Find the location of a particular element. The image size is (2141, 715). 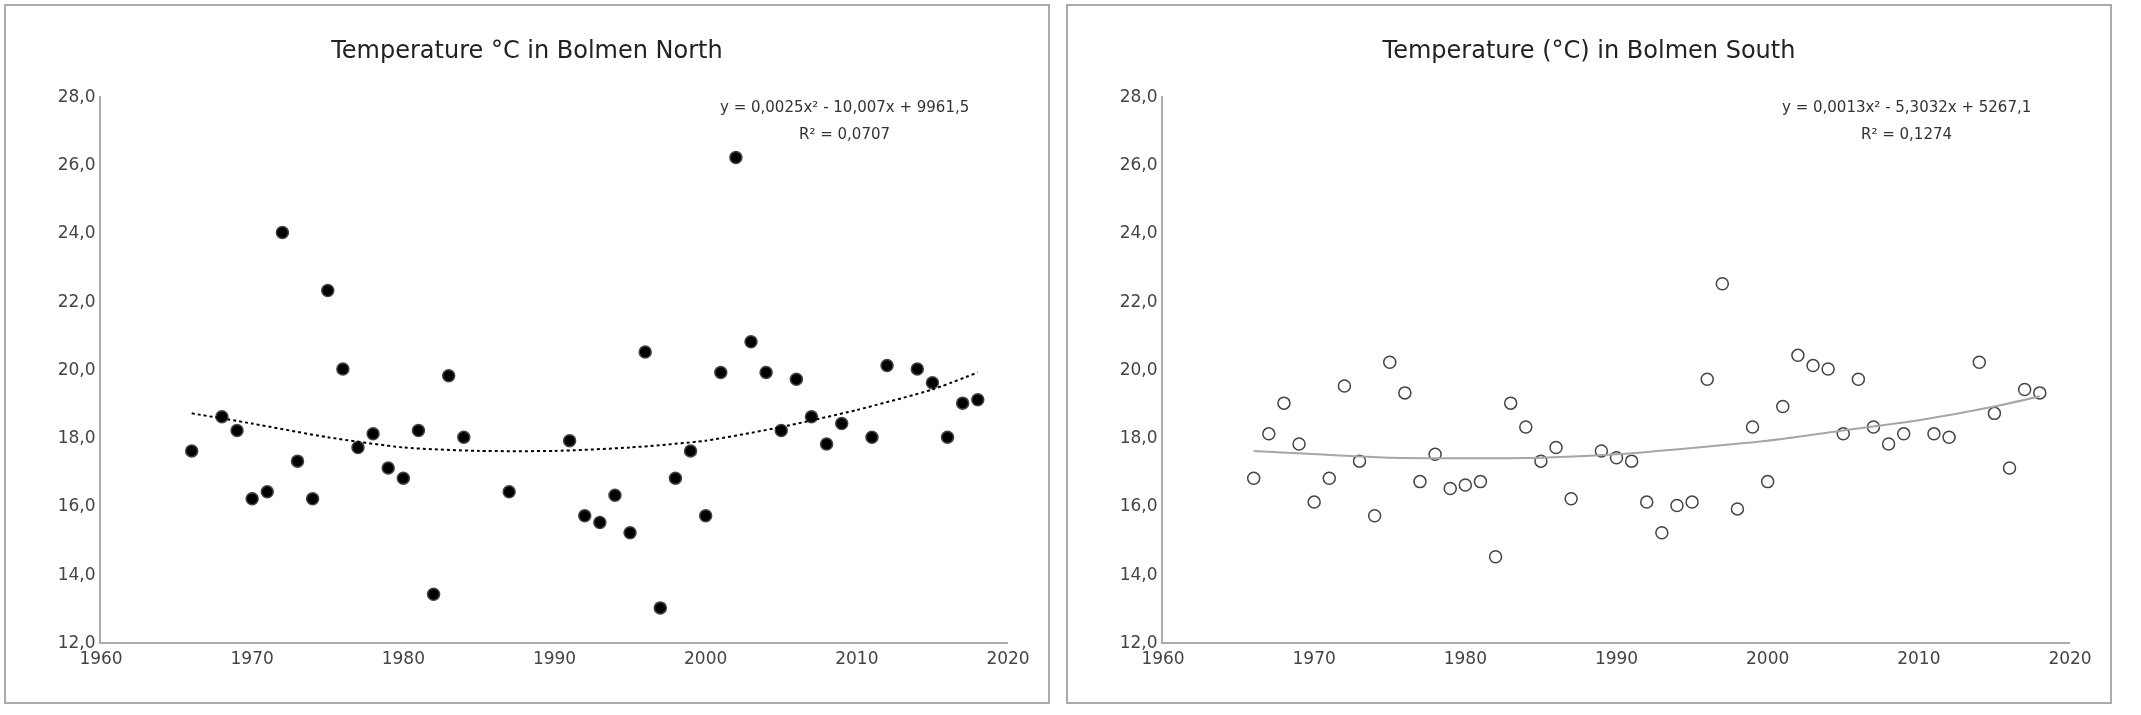

y-tick-label: 14,0 is located at coordinates (1138, 573).